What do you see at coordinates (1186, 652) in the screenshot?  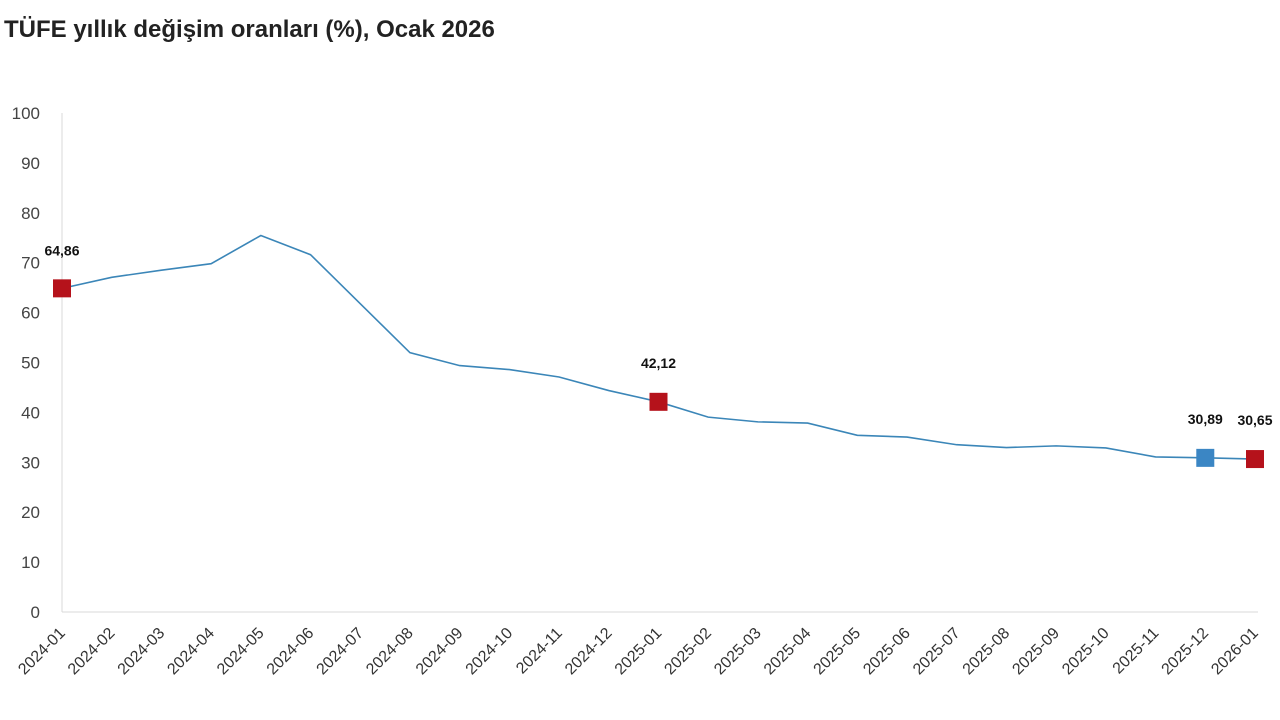 I see `x-tick-label: 2025-12` at bounding box center [1186, 652].